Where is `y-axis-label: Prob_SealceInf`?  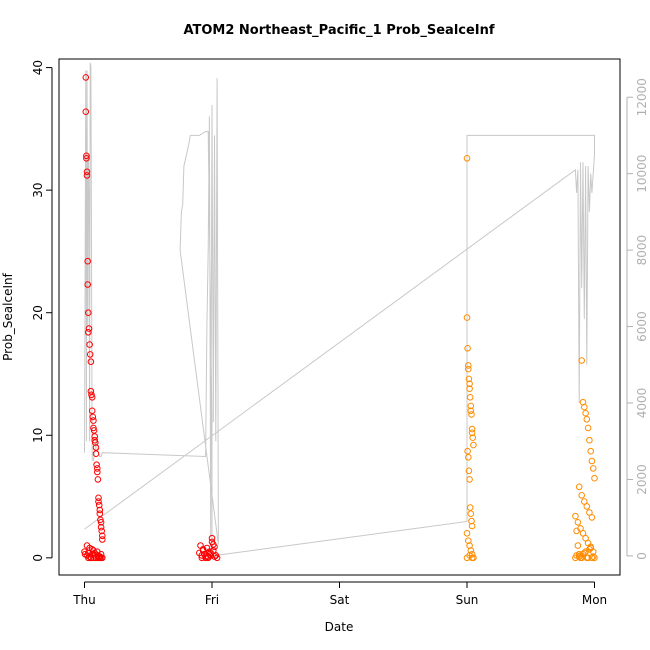
y-axis-label: Prob_SealceInf is located at coordinates (8, 316).